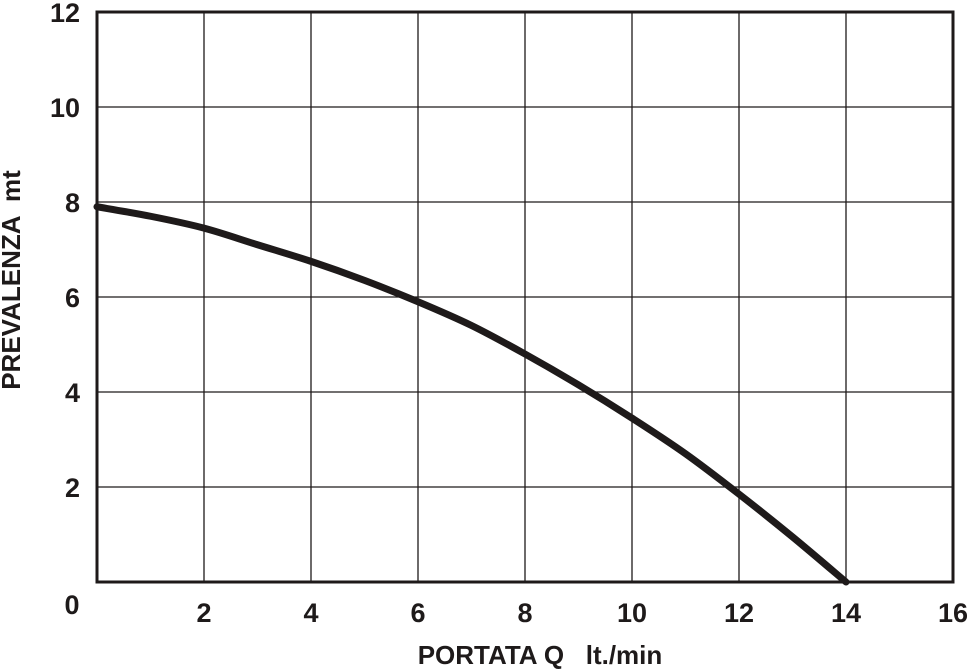 The width and height of the screenshot is (972, 672). What do you see at coordinates (65, 14) in the screenshot?
I see `y-tick-label: 12` at bounding box center [65, 14].